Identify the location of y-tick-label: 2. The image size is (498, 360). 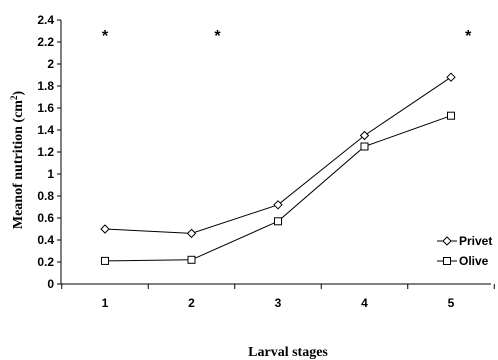
(50, 64).